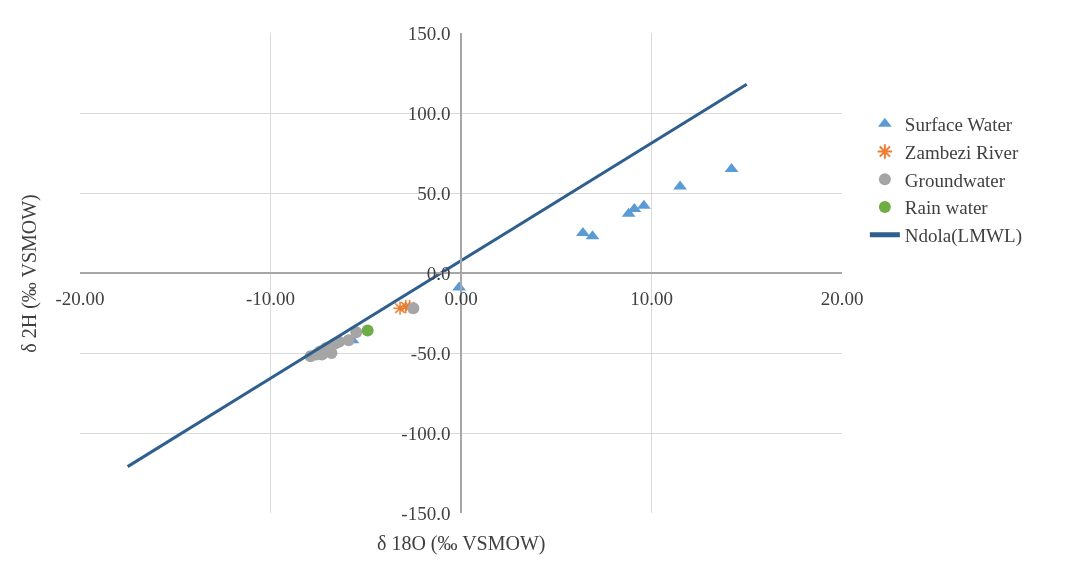 The height and width of the screenshot is (561, 1080). What do you see at coordinates (429, 113) in the screenshot?
I see `y-tick-label: 100.0` at bounding box center [429, 113].